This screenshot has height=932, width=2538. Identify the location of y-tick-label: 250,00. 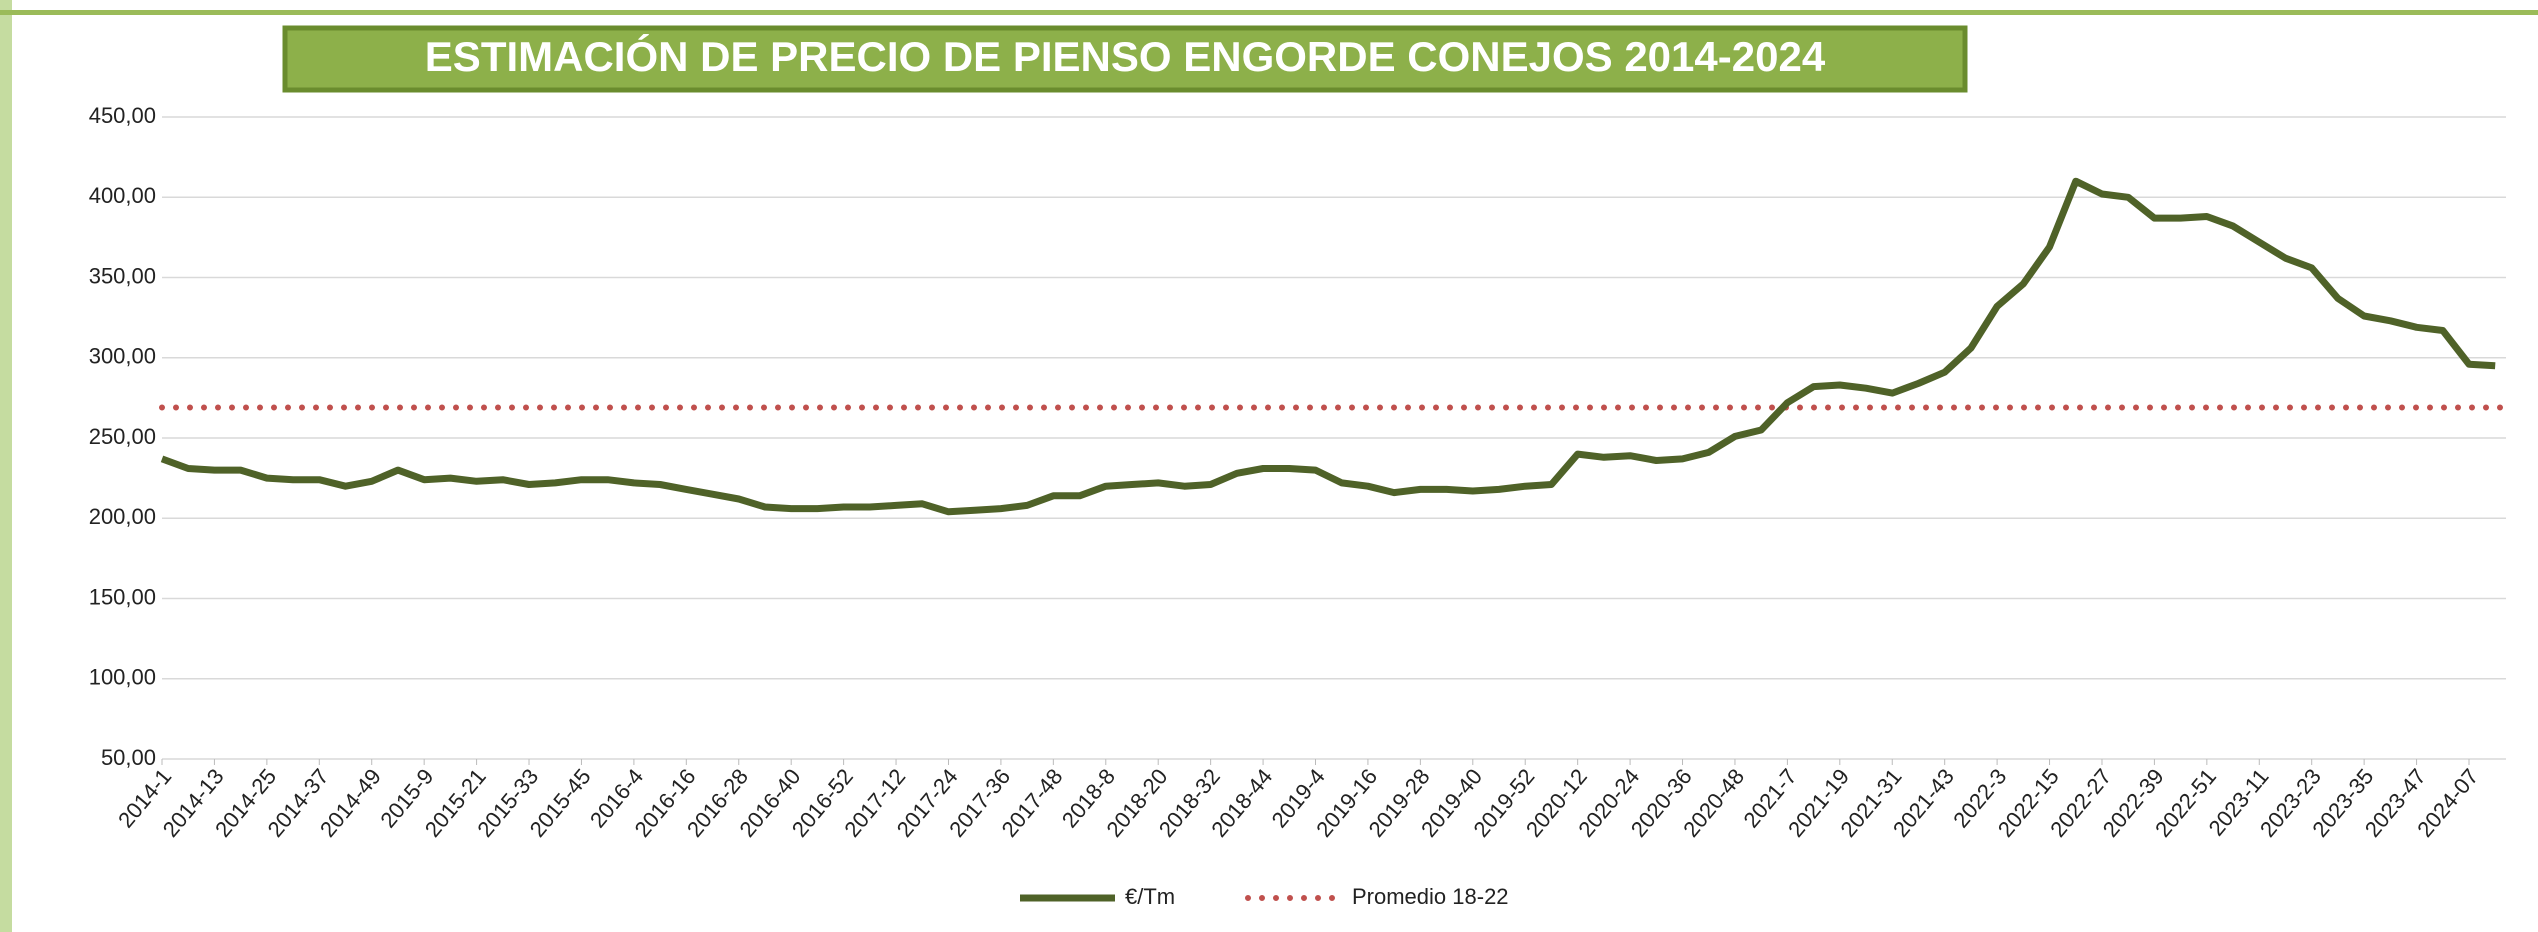
(122, 436).